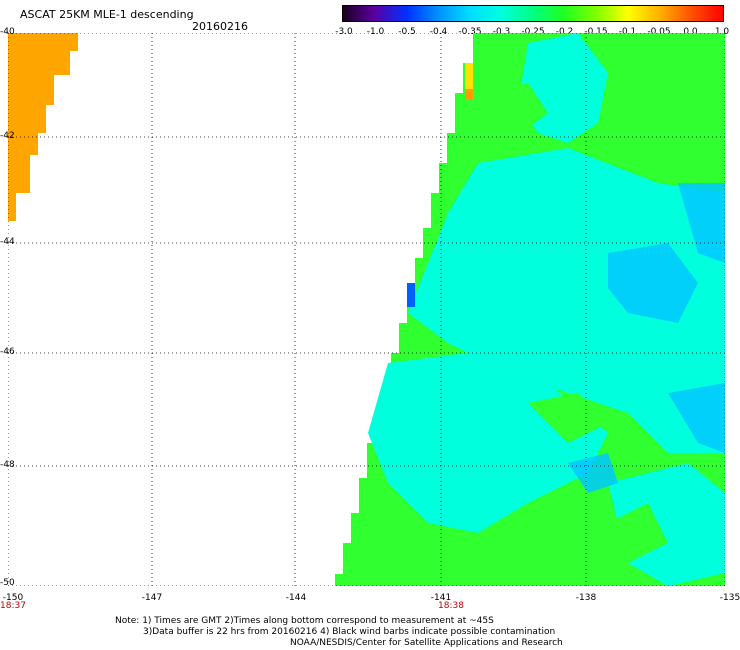 The width and height of the screenshot is (740, 650). What do you see at coordinates (411, 295) in the screenshot?
I see `blue-edge-pixel` at bounding box center [411, 295].